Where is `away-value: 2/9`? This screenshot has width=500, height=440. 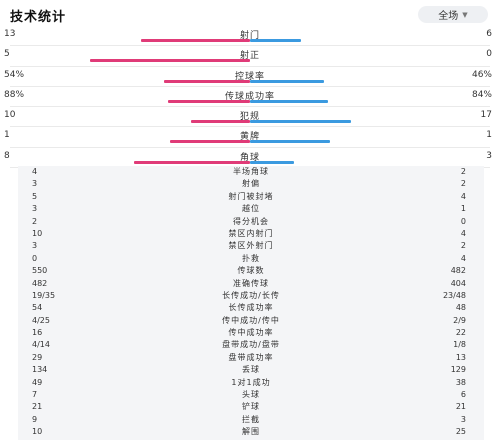 away-value: 2/9 is located at coordinates (459, 320).